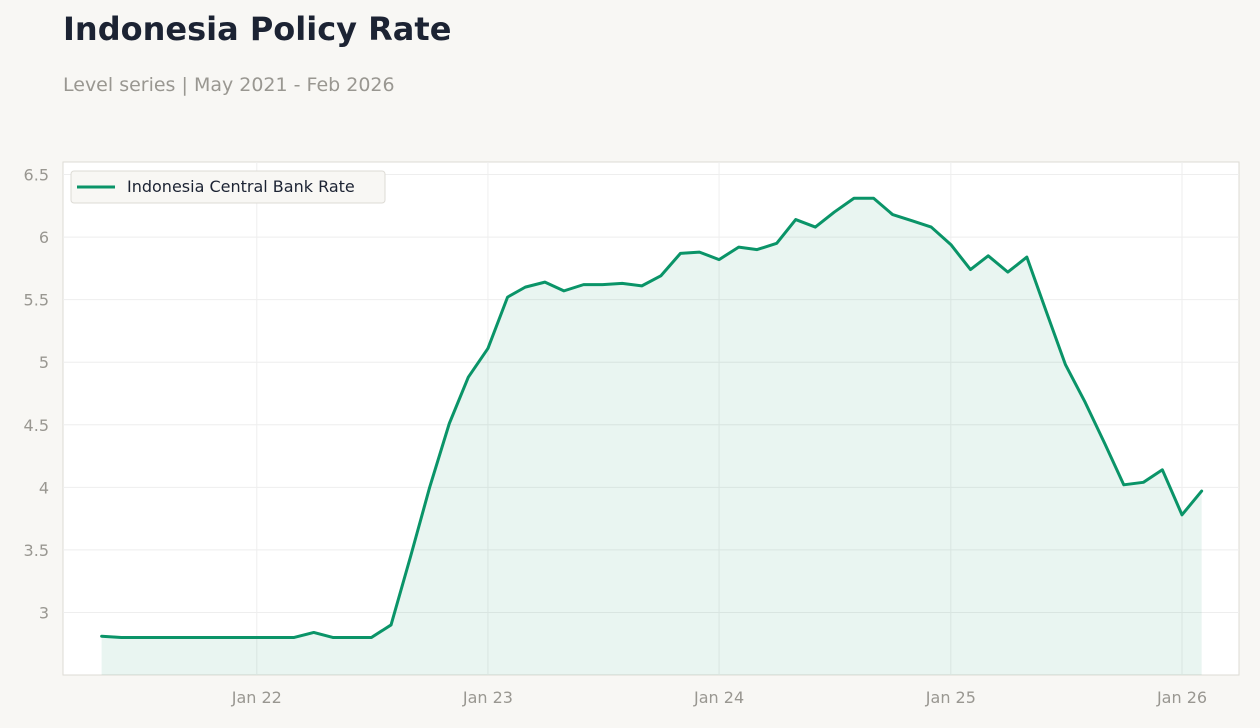 The height and width of the screenshot is (728, 1260). Describe the element at coordinates (229, 85) in the screenshot. I see `chart-subtitle: Level series | May 2021 - Feb 2026` at that location.